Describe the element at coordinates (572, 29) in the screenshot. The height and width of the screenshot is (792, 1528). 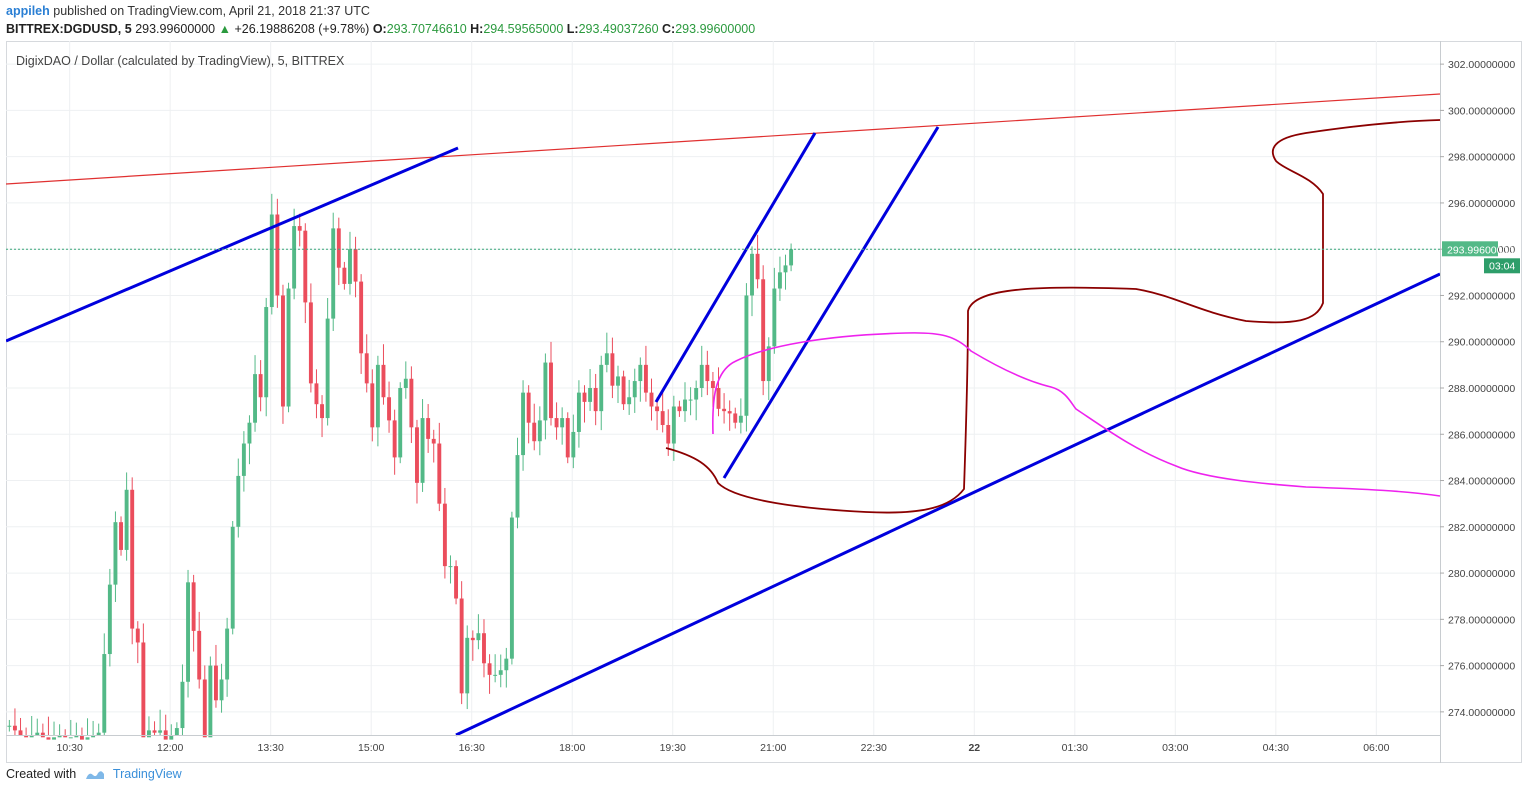
I see `low-label: L:` at that location.